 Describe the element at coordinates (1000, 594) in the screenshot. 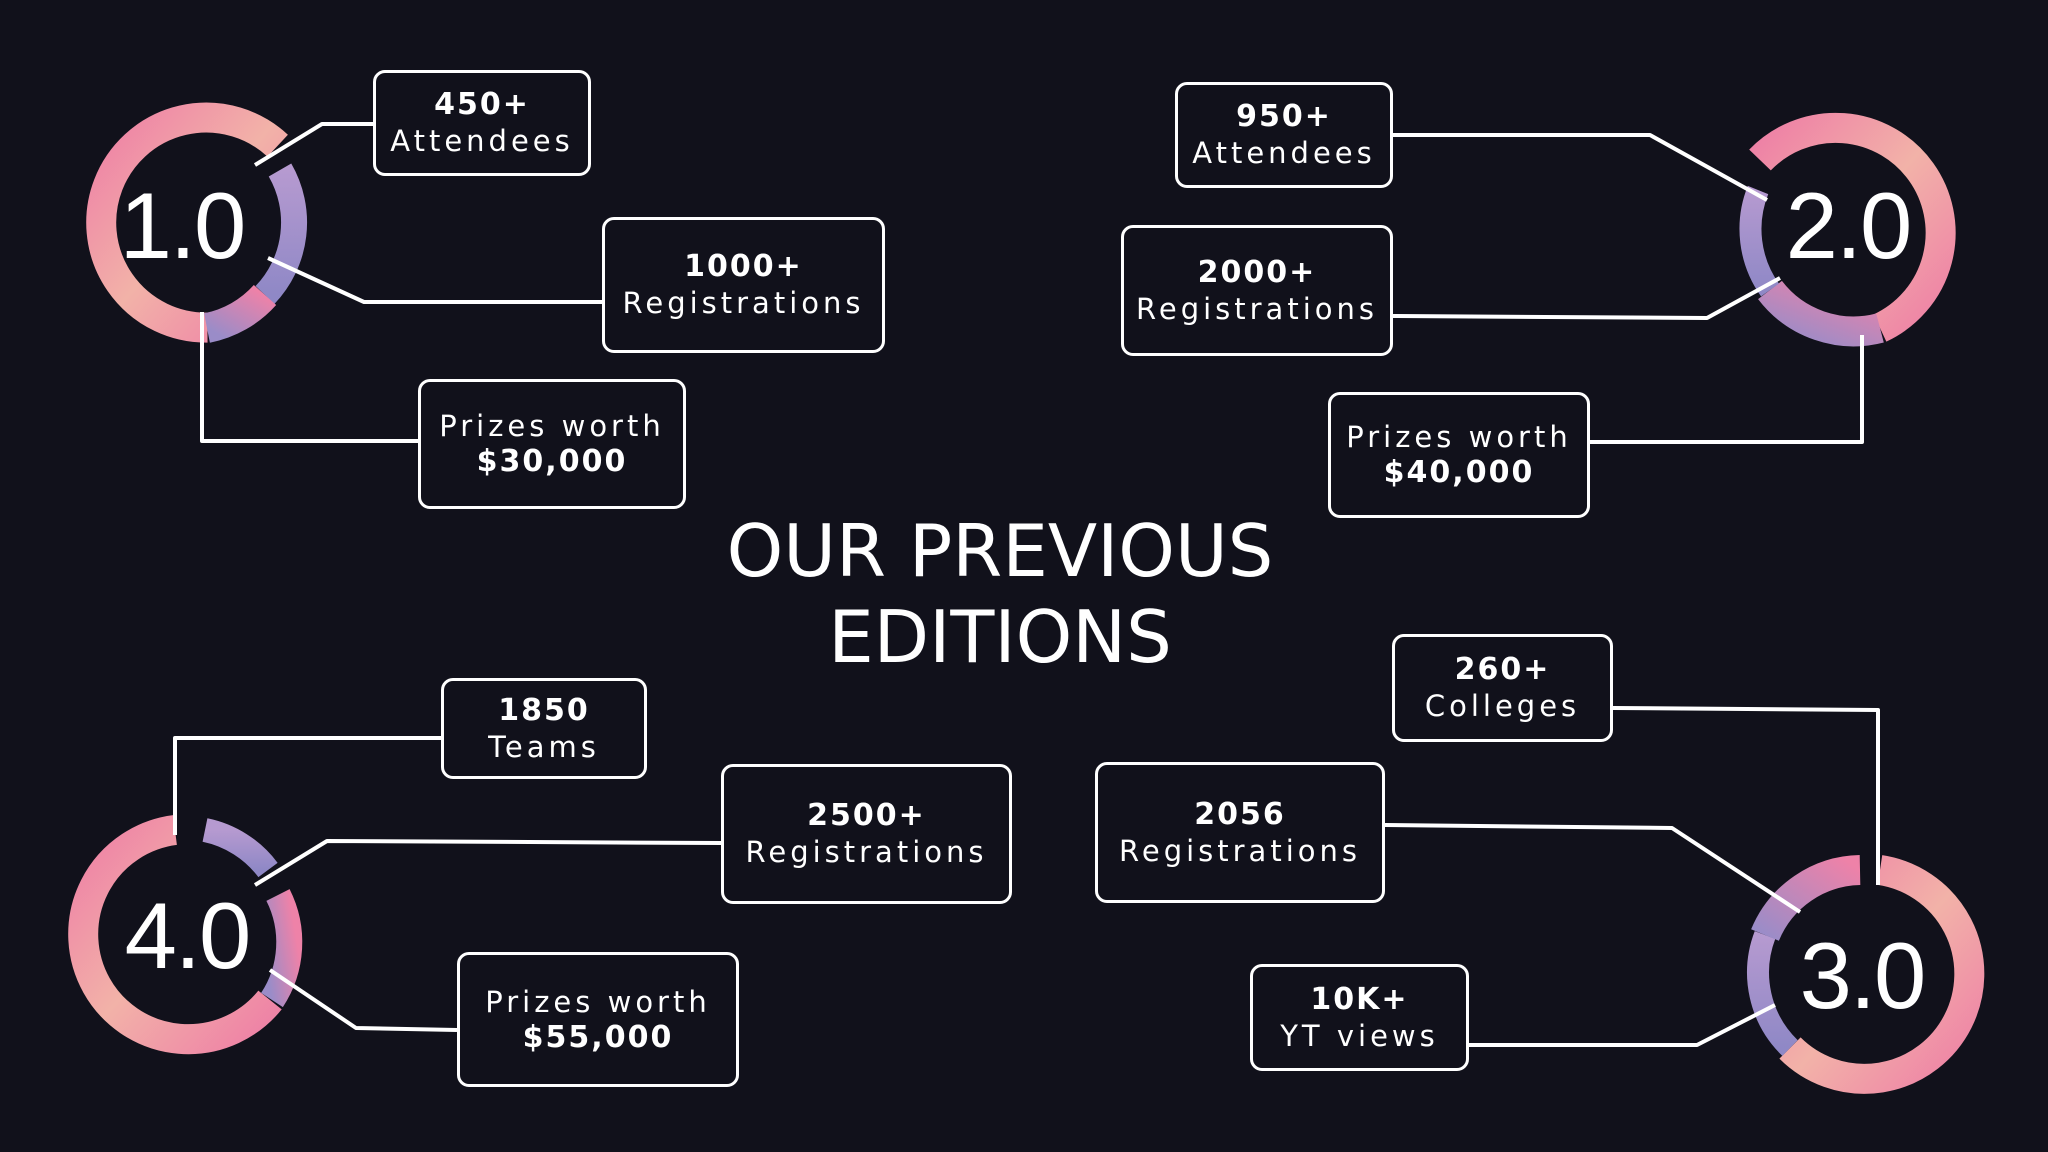

I see `page-title: OUR PREVIOUS EDITIONS` at that location.